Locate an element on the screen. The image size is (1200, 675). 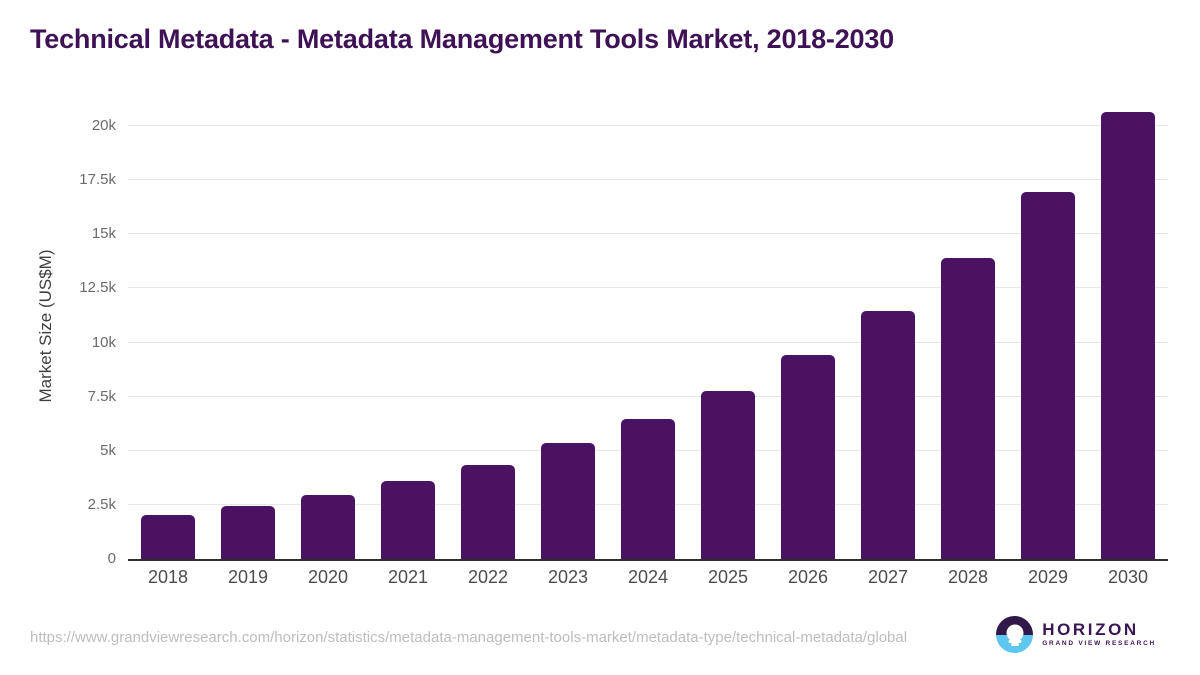
x-tick-label: 2021 is located at coordinates (408, 577).